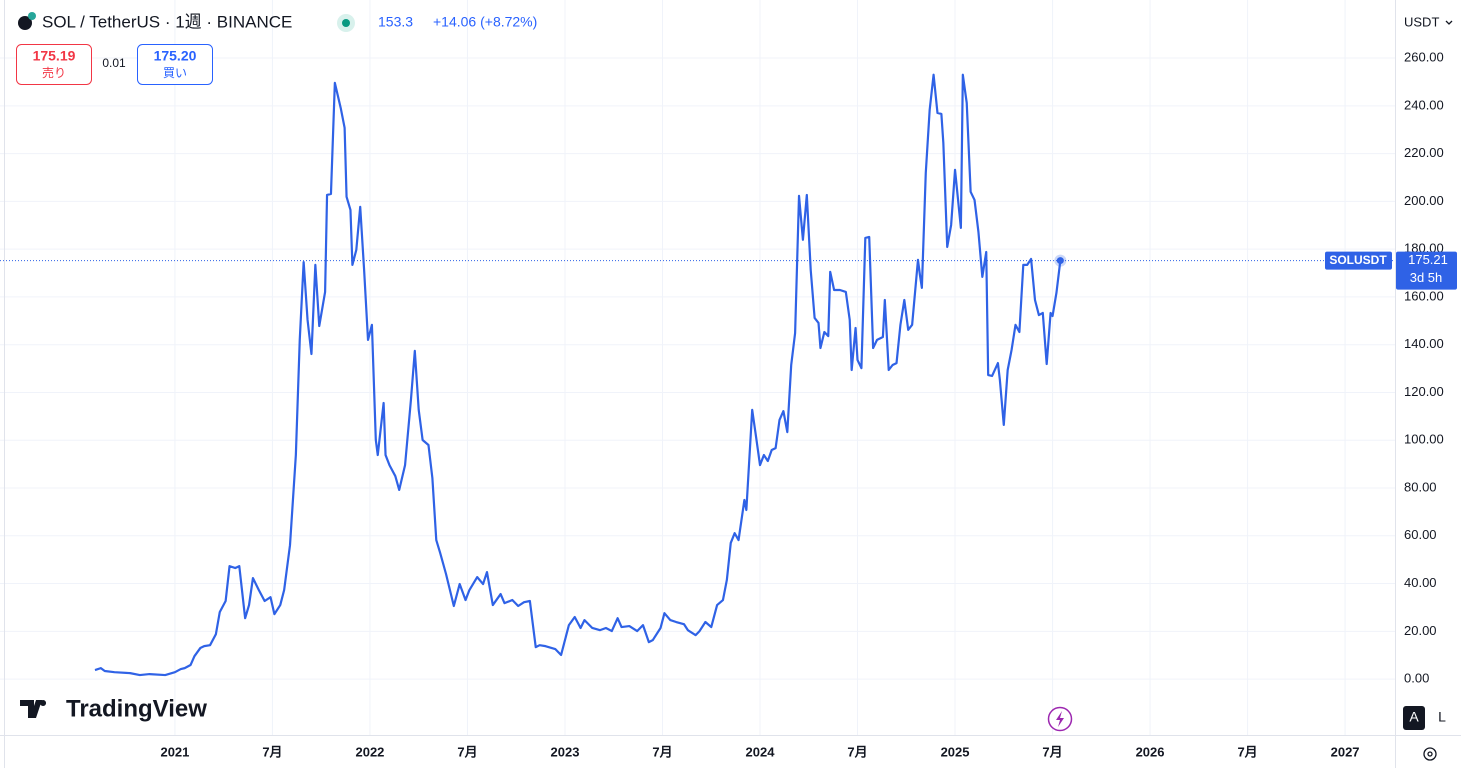  What do you see at coordinates (114, 63) in the screenshot?
I see `spread: 0.01` at bounding box center [114, 63].